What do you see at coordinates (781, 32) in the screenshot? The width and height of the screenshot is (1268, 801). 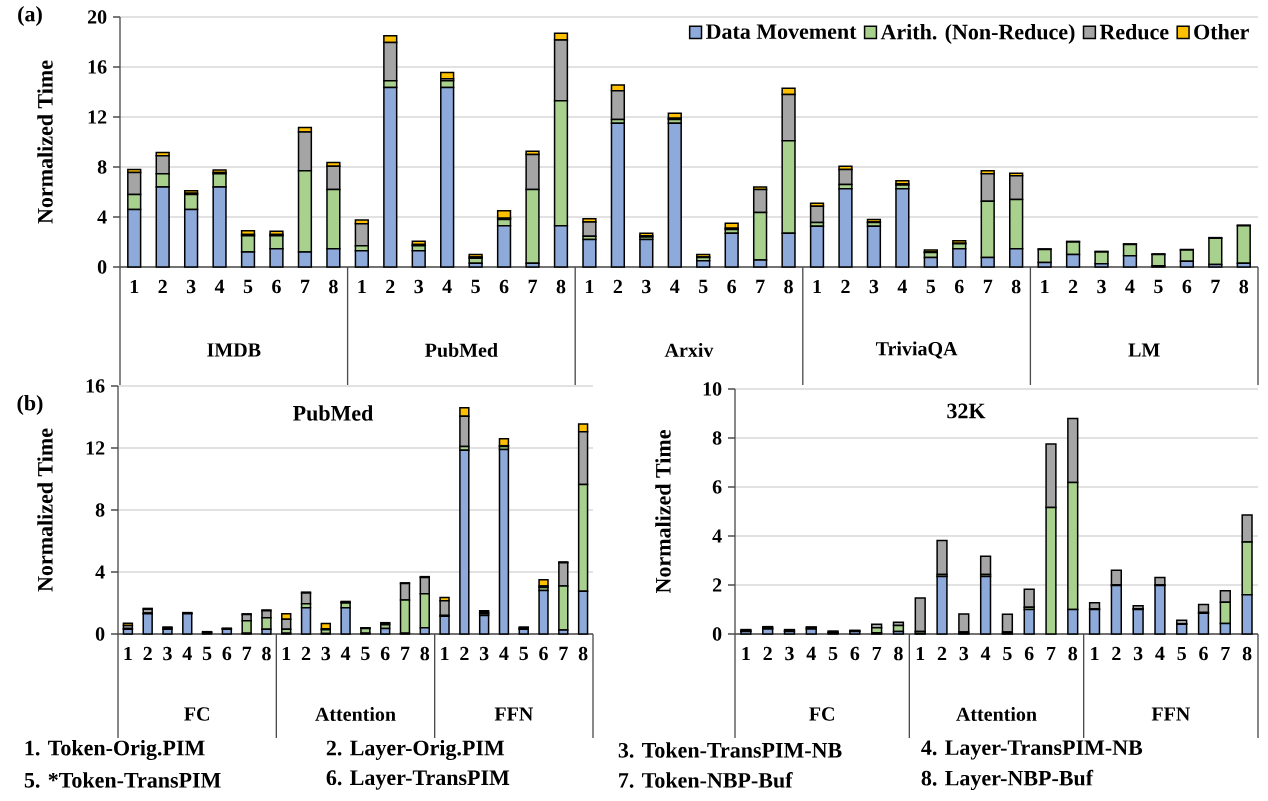 I see `legend-label: Data Movement` at bounding box center [781, 32].